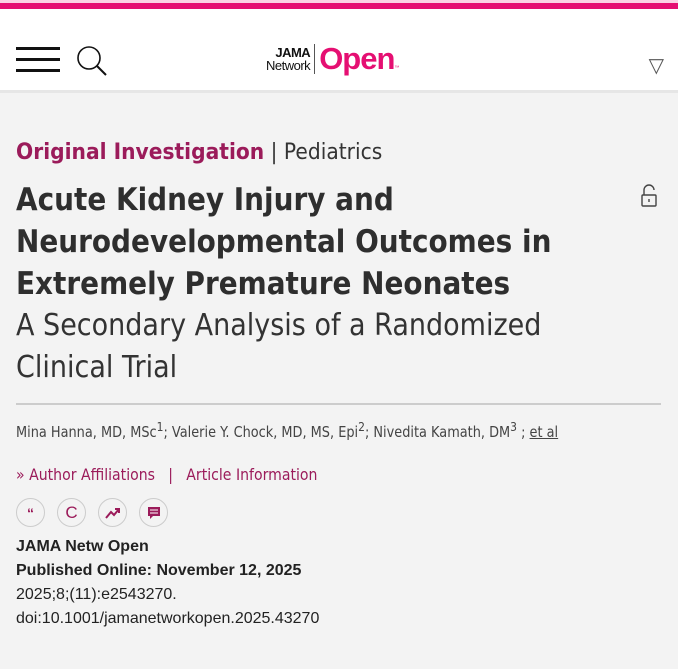  Describe the element at coordinates (92, 61) in the screenshot. I see `search-icon` at that location.